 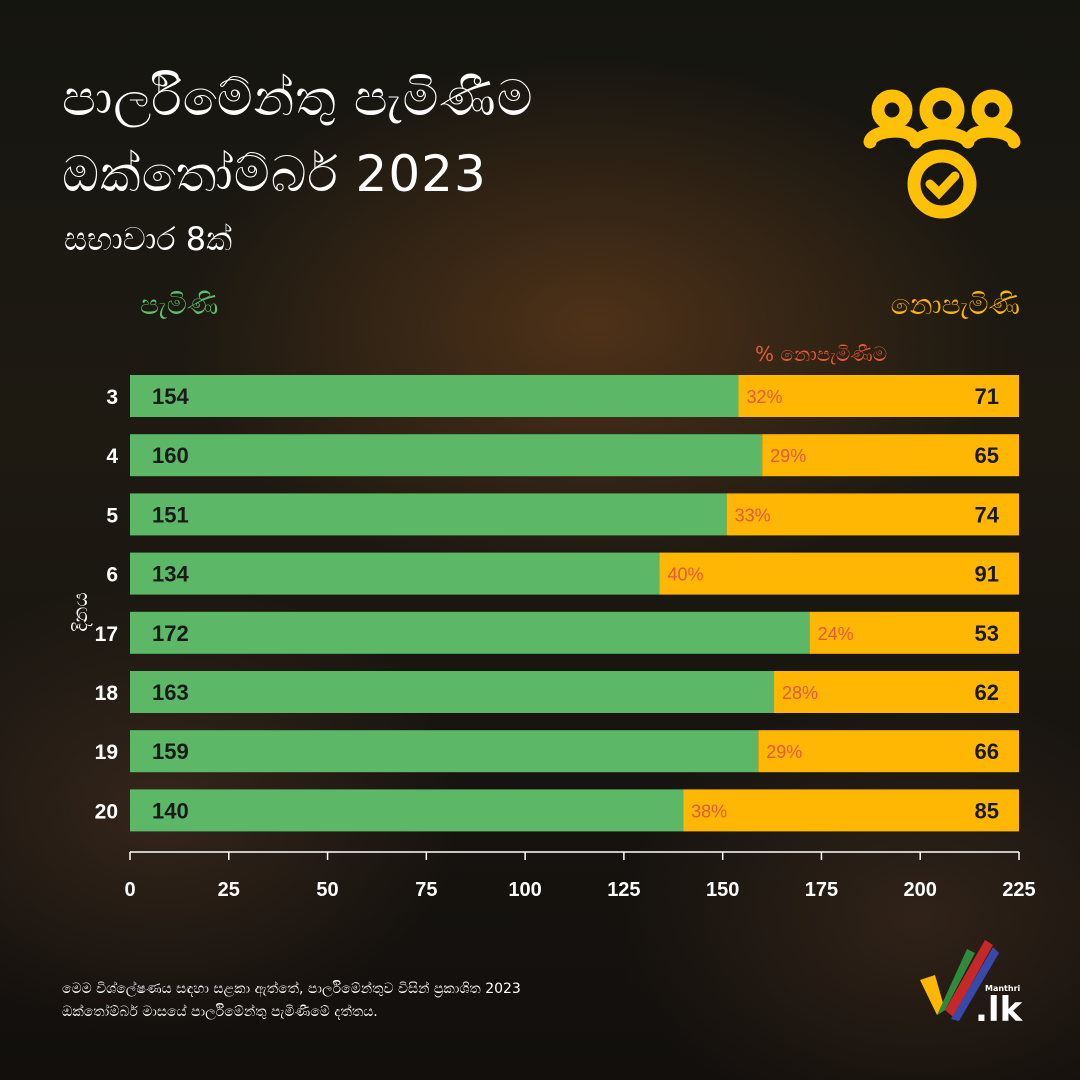 What do you see at coordinates (106, 811) in the screenshot?
I see `category-label: 20` at bounding box center [106, 811].